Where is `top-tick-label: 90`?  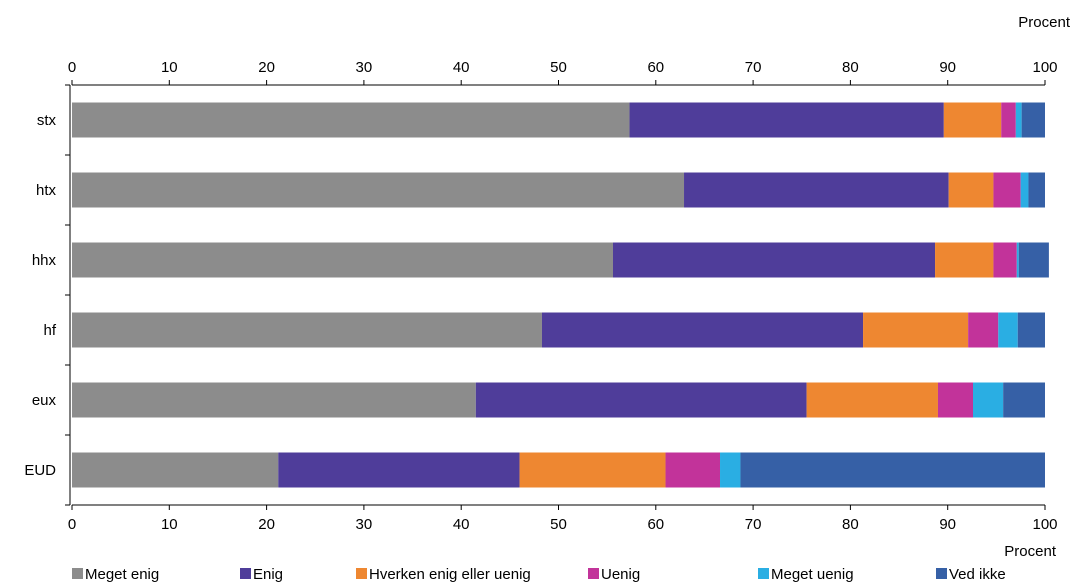
top-tick-label: 90 is located at coordinates (947, 67).